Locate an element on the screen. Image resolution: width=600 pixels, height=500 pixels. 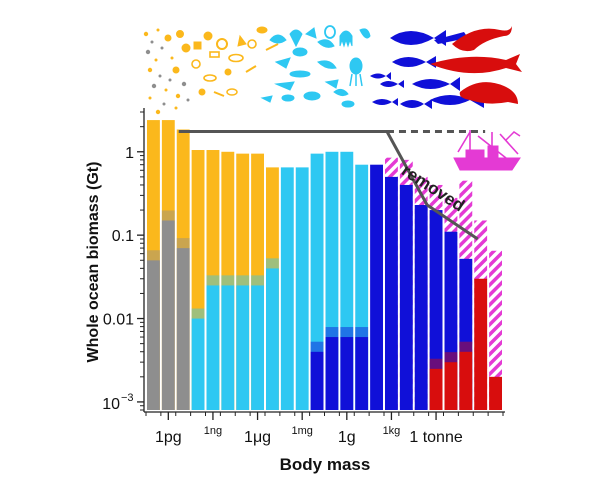
trawler-icon is located at coordinates (487, 150).